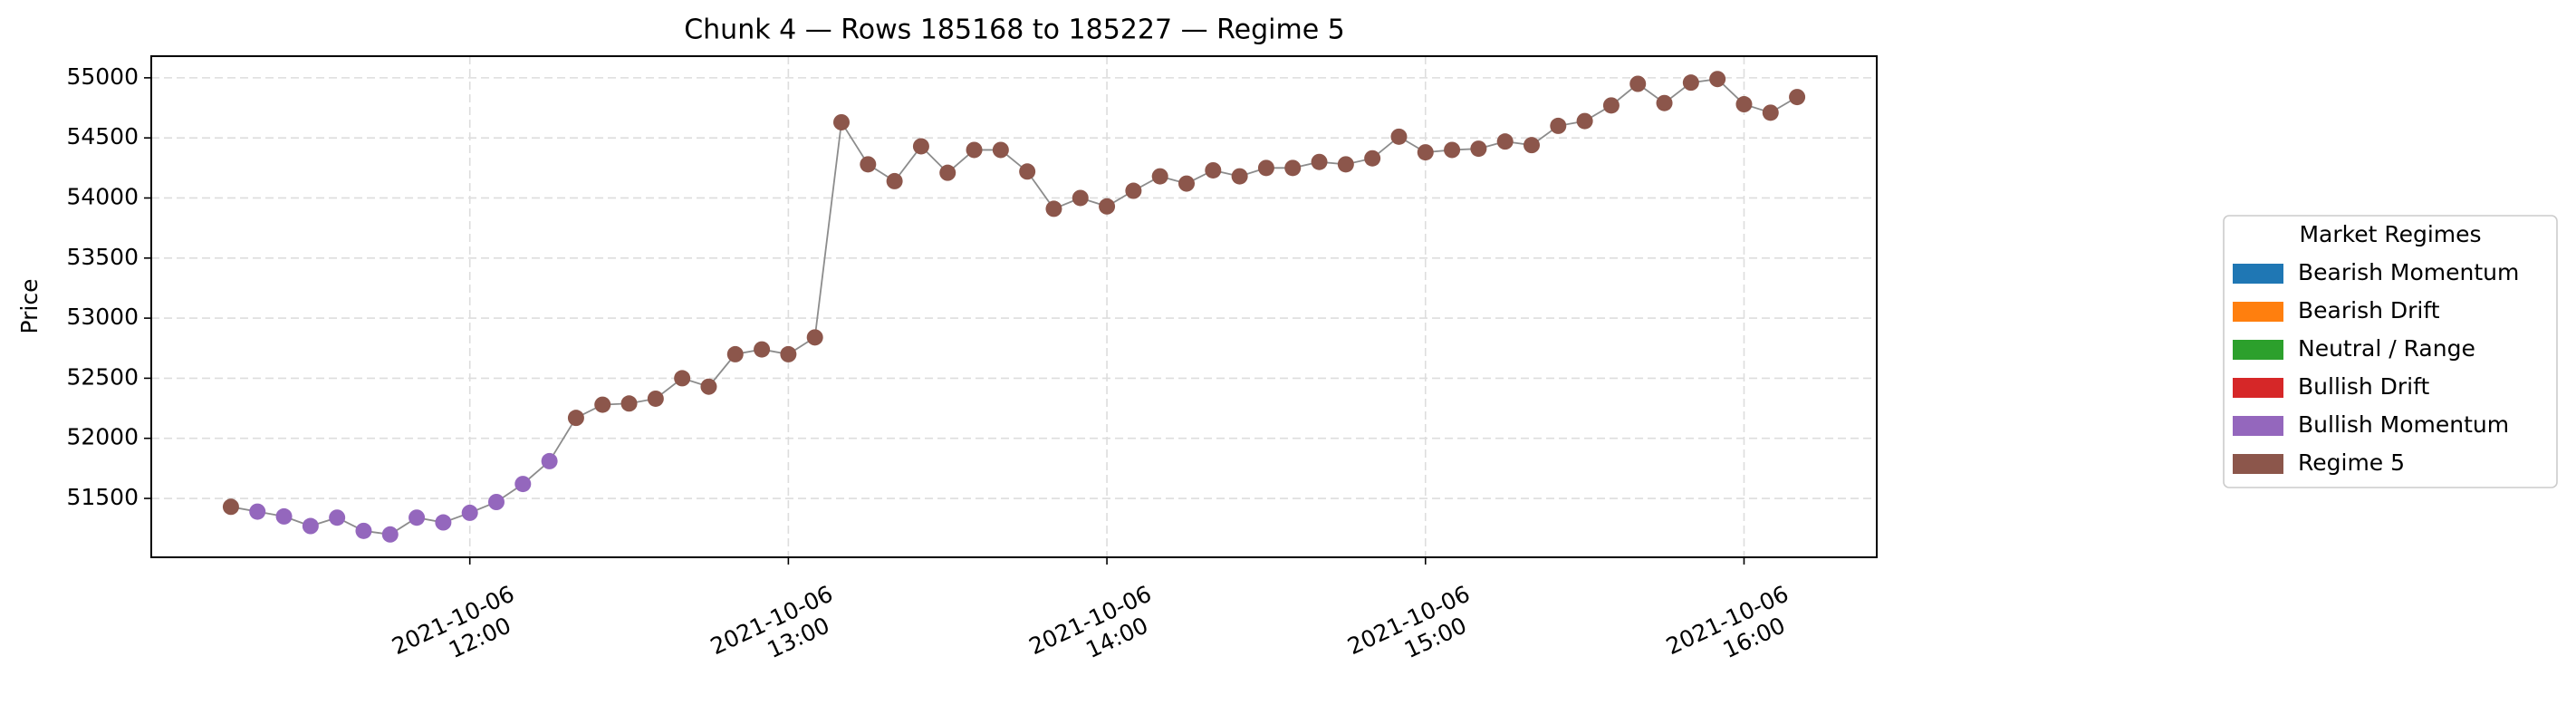  I want to click on y-tick-label: 52000, so click(102, 437).